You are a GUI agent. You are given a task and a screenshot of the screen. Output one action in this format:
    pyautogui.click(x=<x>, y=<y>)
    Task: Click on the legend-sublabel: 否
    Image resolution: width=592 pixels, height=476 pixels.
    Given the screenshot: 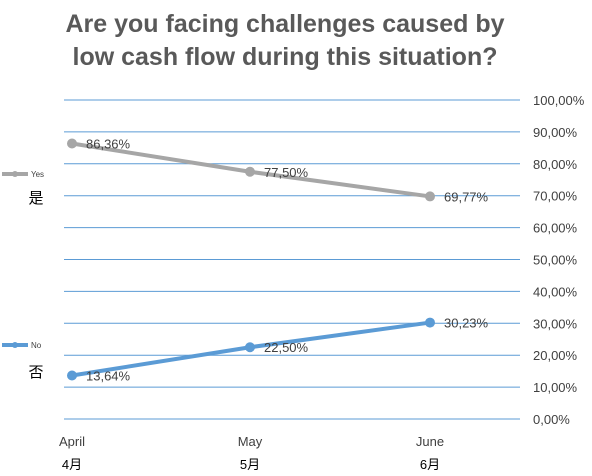 What is the action you would take?
    pyautogui.click(x=35, y=372)
    